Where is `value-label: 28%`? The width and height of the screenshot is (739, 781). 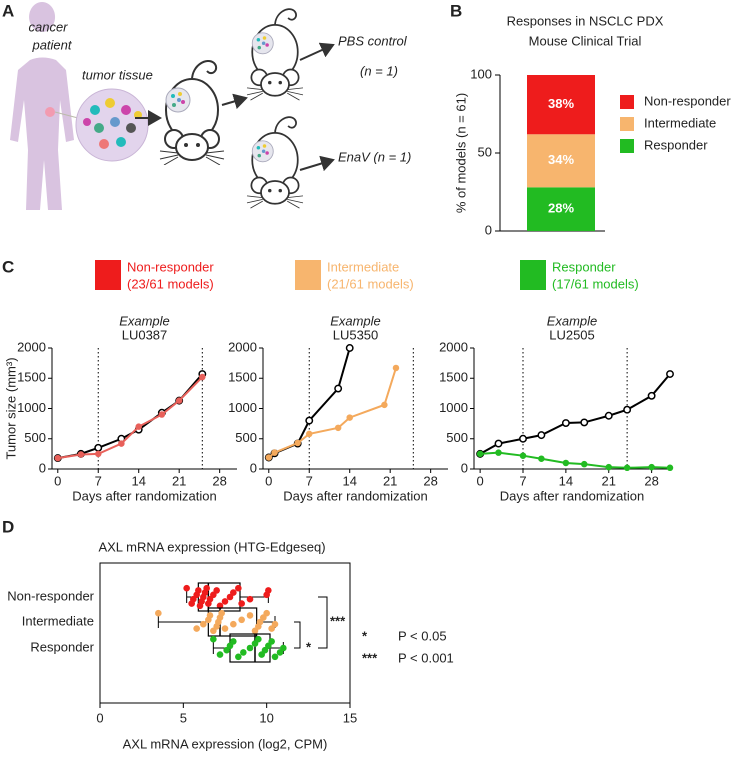
value-label: 28% is located at coordinates (561, 208).